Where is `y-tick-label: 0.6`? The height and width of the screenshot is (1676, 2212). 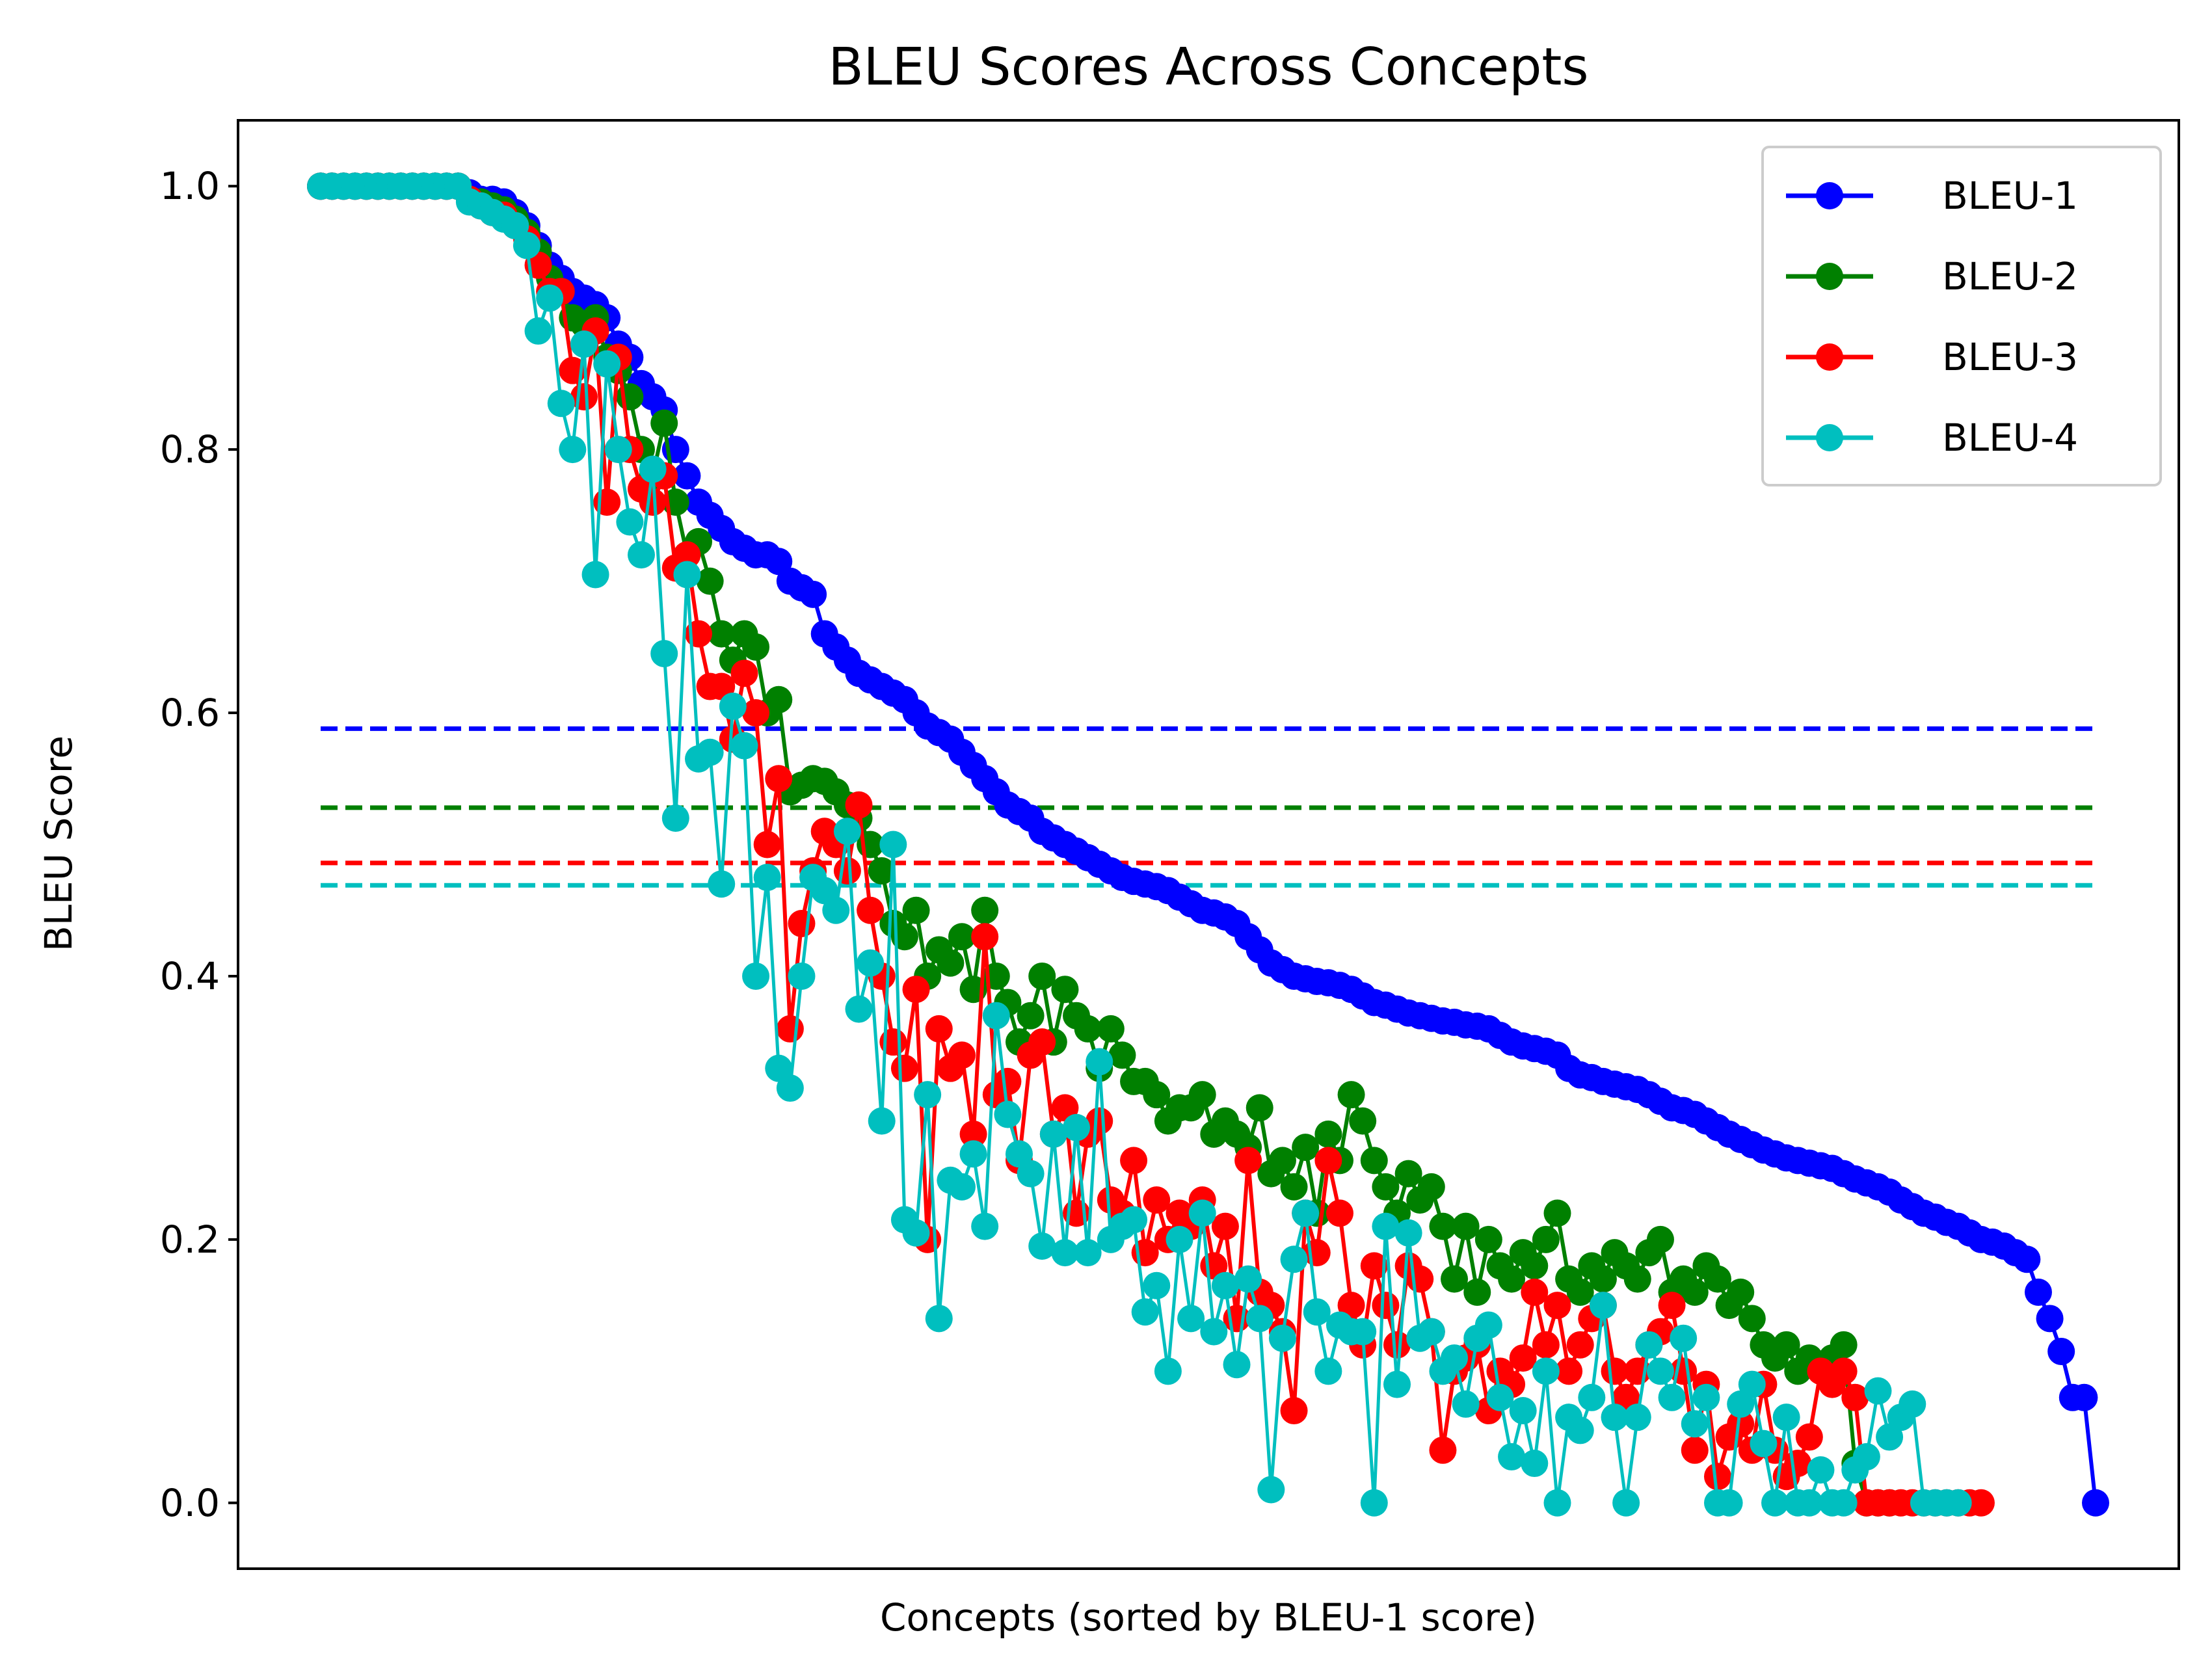
y-tick-label: 0.6 is located at coordinates (190, 713).